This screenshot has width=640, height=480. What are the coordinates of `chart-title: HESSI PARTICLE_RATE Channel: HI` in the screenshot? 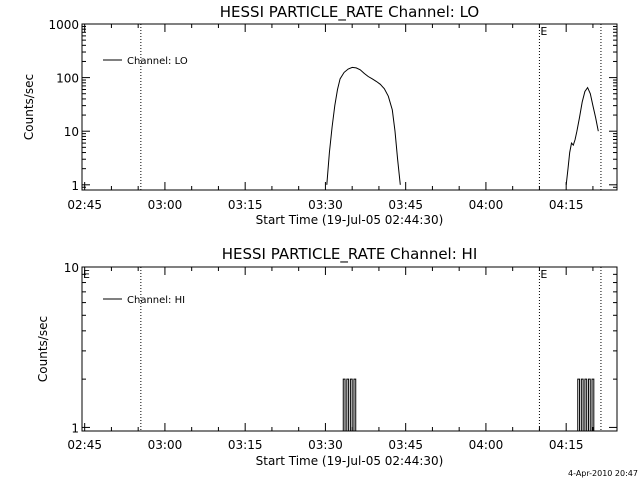 It's located at (350, 254).